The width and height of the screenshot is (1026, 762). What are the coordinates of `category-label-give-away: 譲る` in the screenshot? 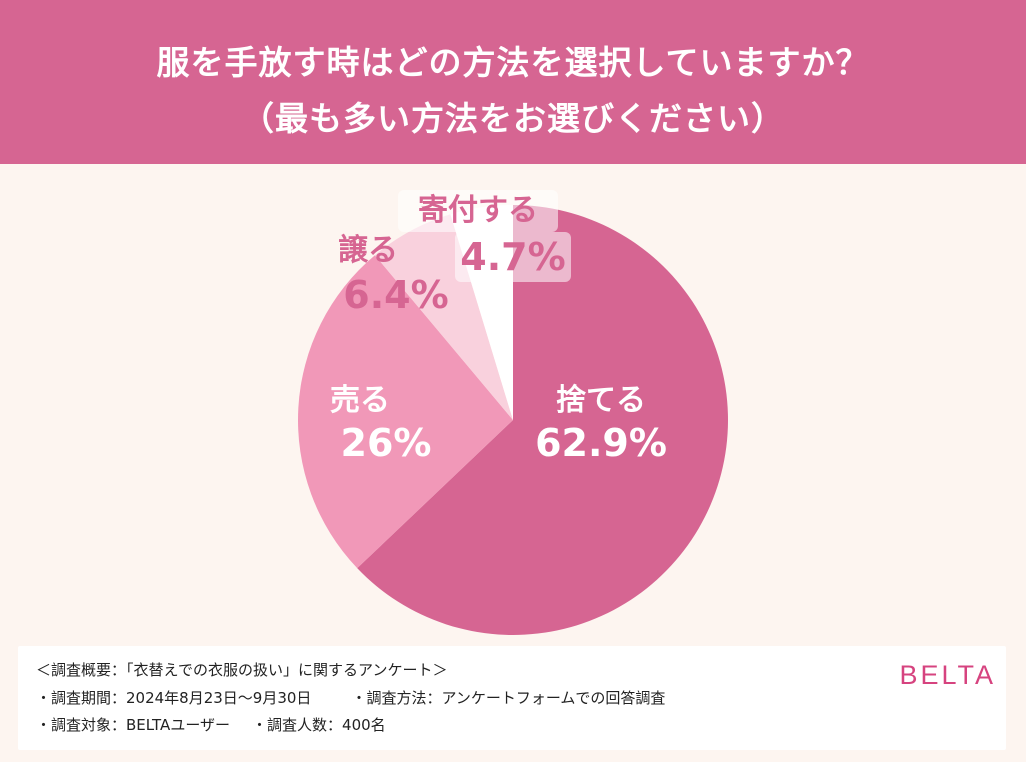 It's located at (368, 250).